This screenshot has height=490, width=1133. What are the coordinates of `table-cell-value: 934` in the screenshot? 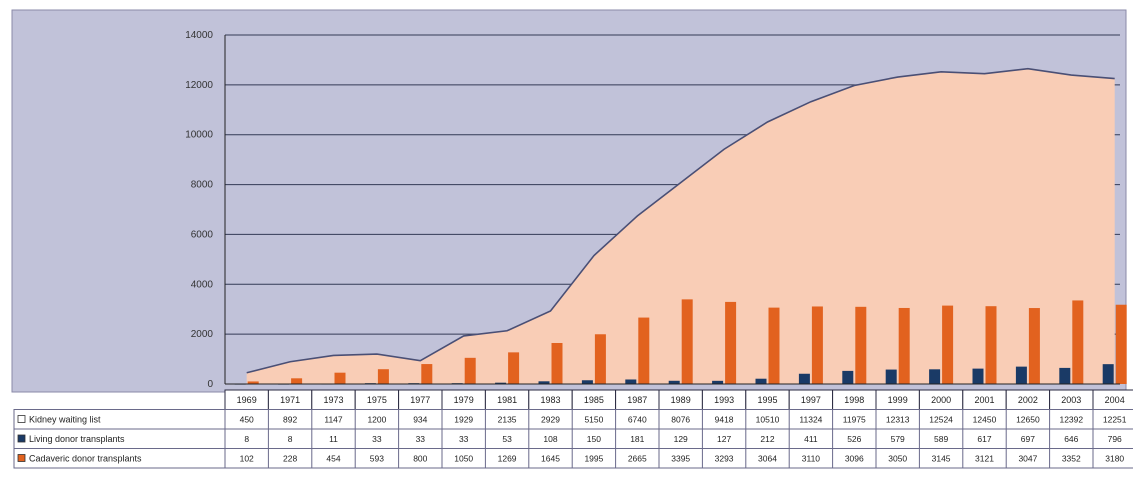 It's located at (420, 420).